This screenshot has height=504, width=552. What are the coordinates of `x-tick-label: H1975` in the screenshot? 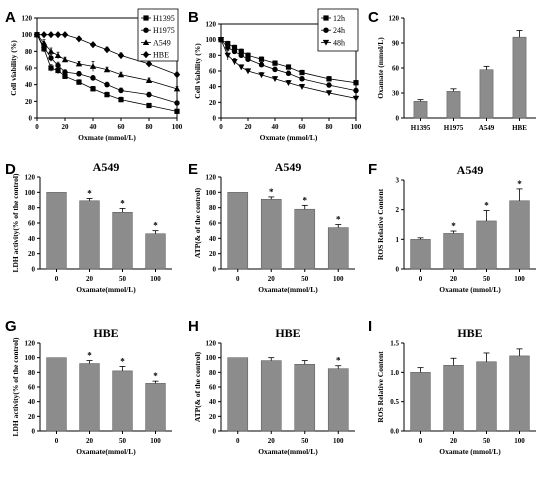 It's located at (454, 128).